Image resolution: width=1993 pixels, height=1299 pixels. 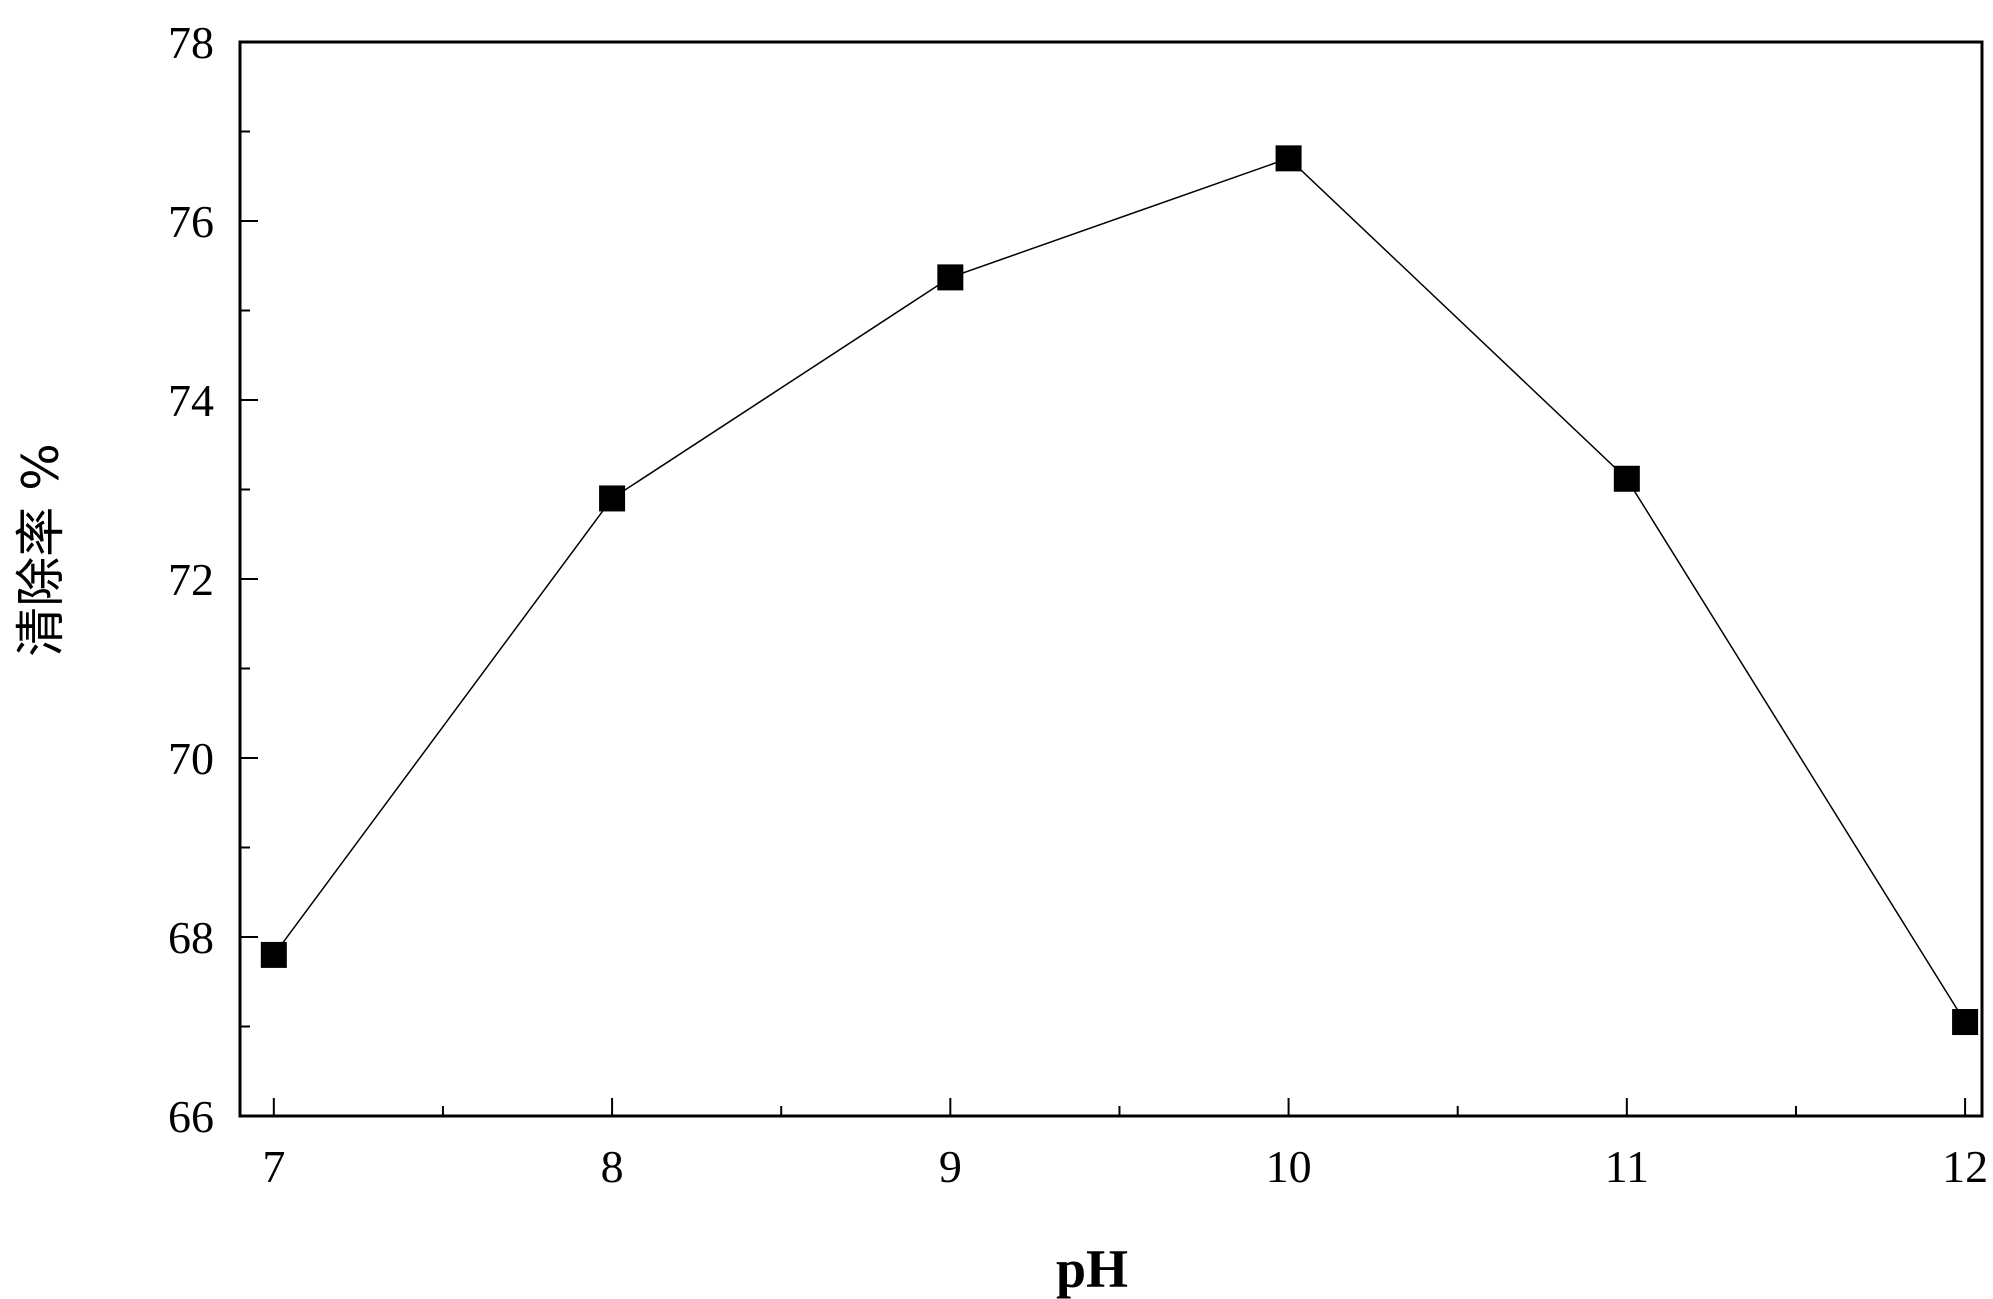 What do you see at coordinates (191, 579) in the screenshot?
I see `y-tick-label: 72` at bounding box center [191, 579].